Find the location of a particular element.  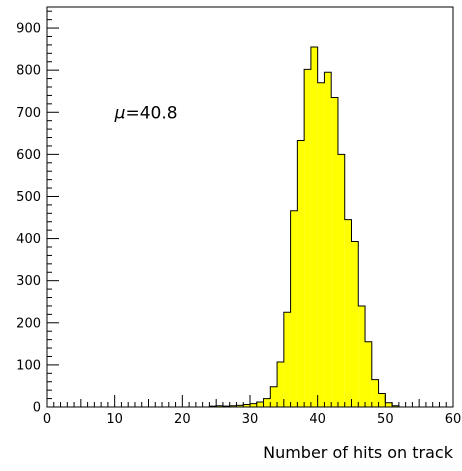

y-tick-label: 900 is located at coordinates (28, 29).